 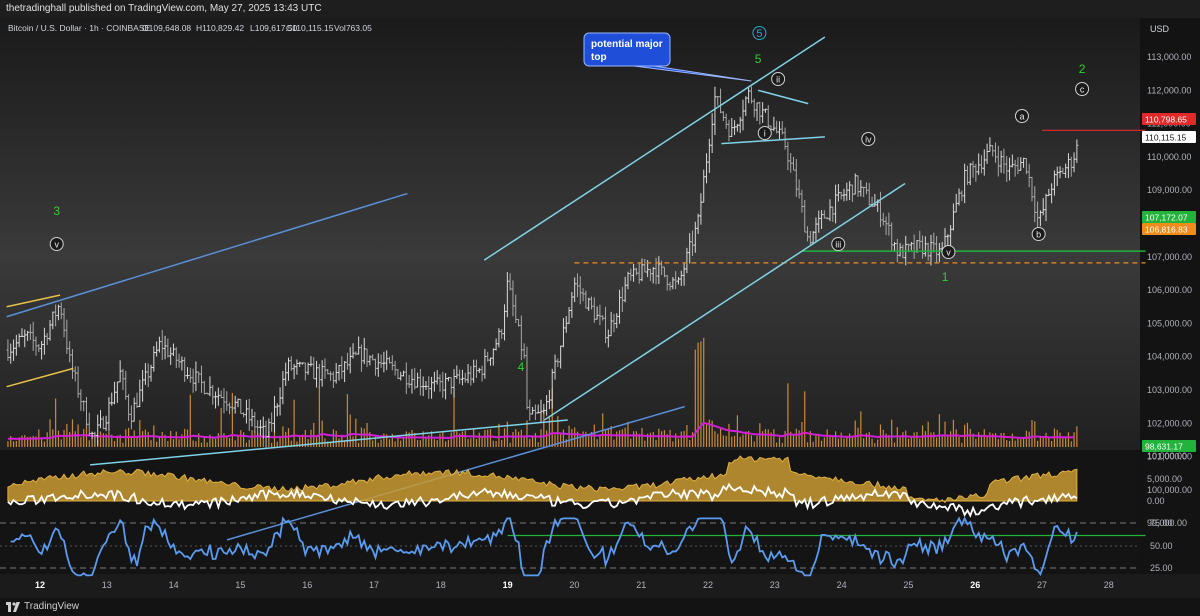 I want to click on channel-upper-line, so click(x=654, y=148).